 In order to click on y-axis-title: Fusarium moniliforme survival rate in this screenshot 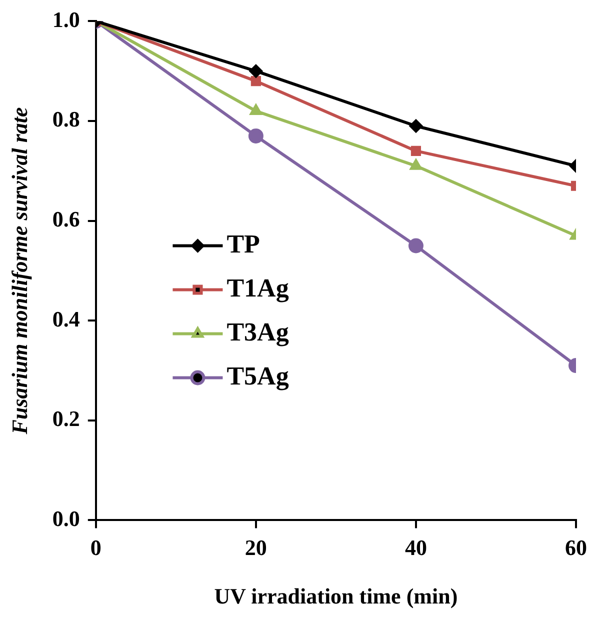, I will do `click(19, 271)`.